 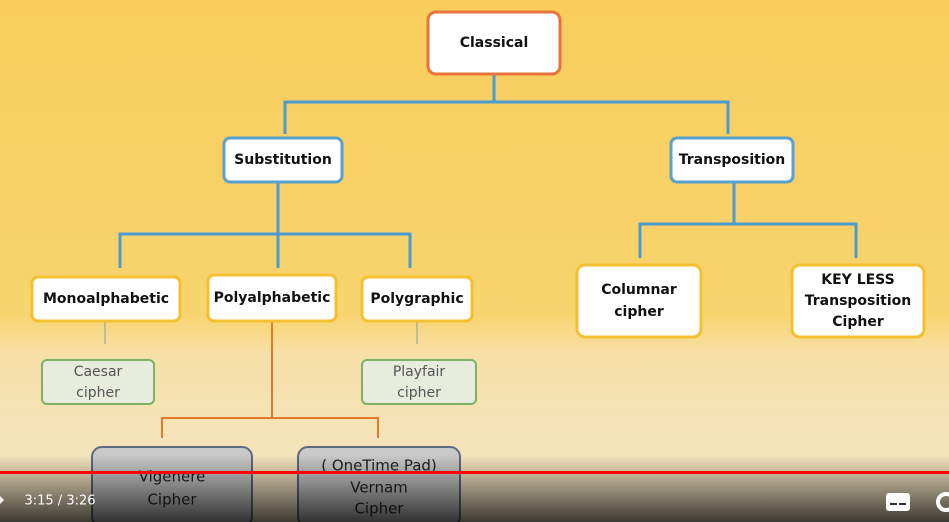 What do you see at coordinates (858, 322) in the screenshot?
I see `node-label: Cipher` at bounding box center [858, 322].